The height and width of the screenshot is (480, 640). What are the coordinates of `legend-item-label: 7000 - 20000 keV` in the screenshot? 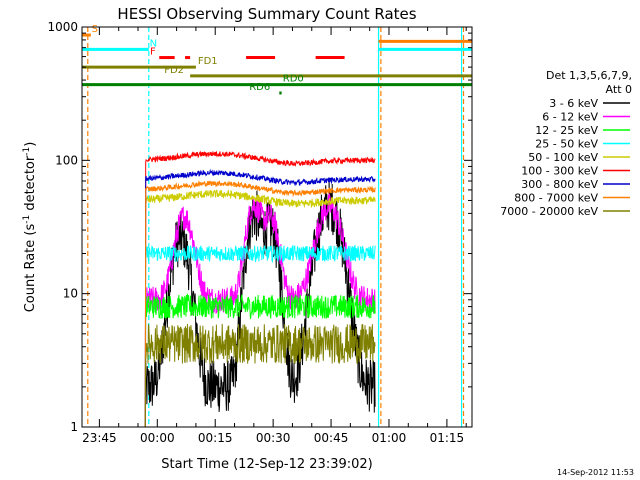 It's located at (549, 211).